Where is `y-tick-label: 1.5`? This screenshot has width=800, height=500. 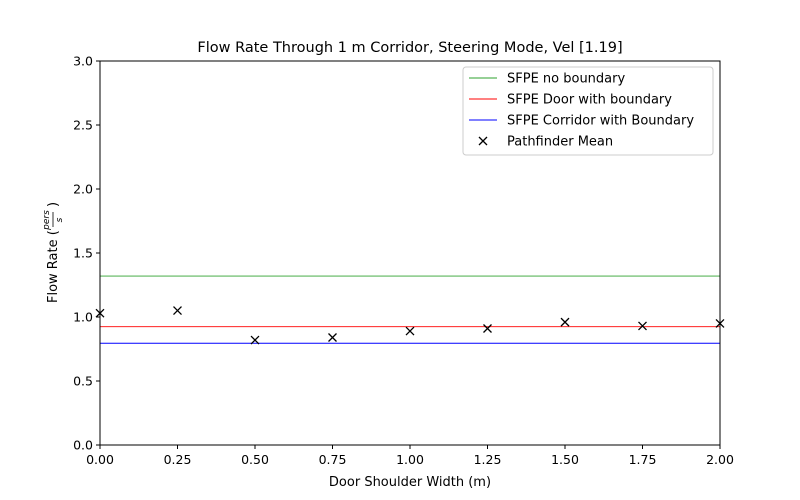
y-tick-label: 1.5 is located at coordinates (83, 253).